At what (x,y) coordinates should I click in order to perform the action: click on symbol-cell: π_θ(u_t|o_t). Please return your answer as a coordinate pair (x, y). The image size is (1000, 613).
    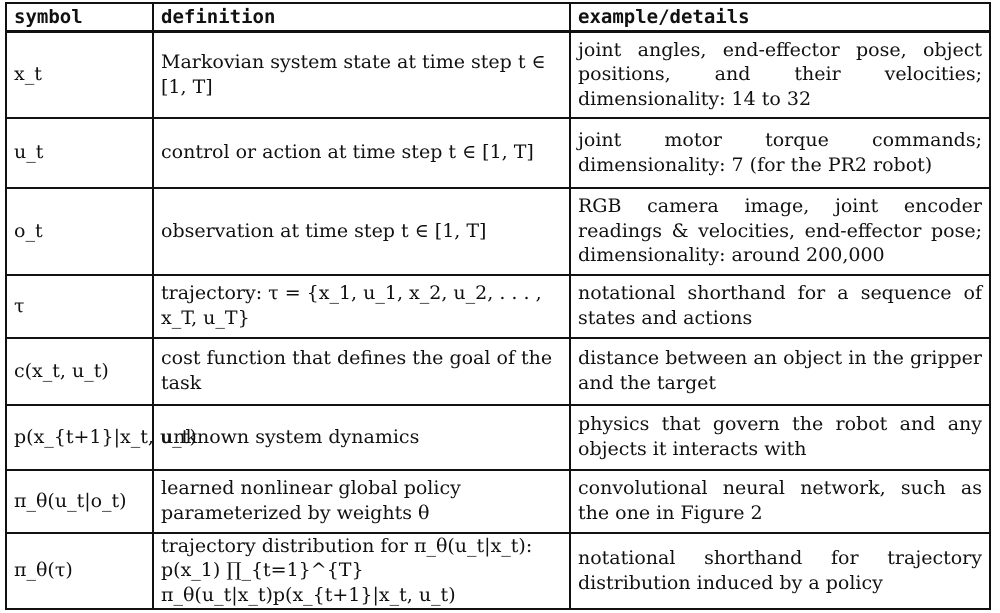
    Looking at the image, I should click on (79, 501).